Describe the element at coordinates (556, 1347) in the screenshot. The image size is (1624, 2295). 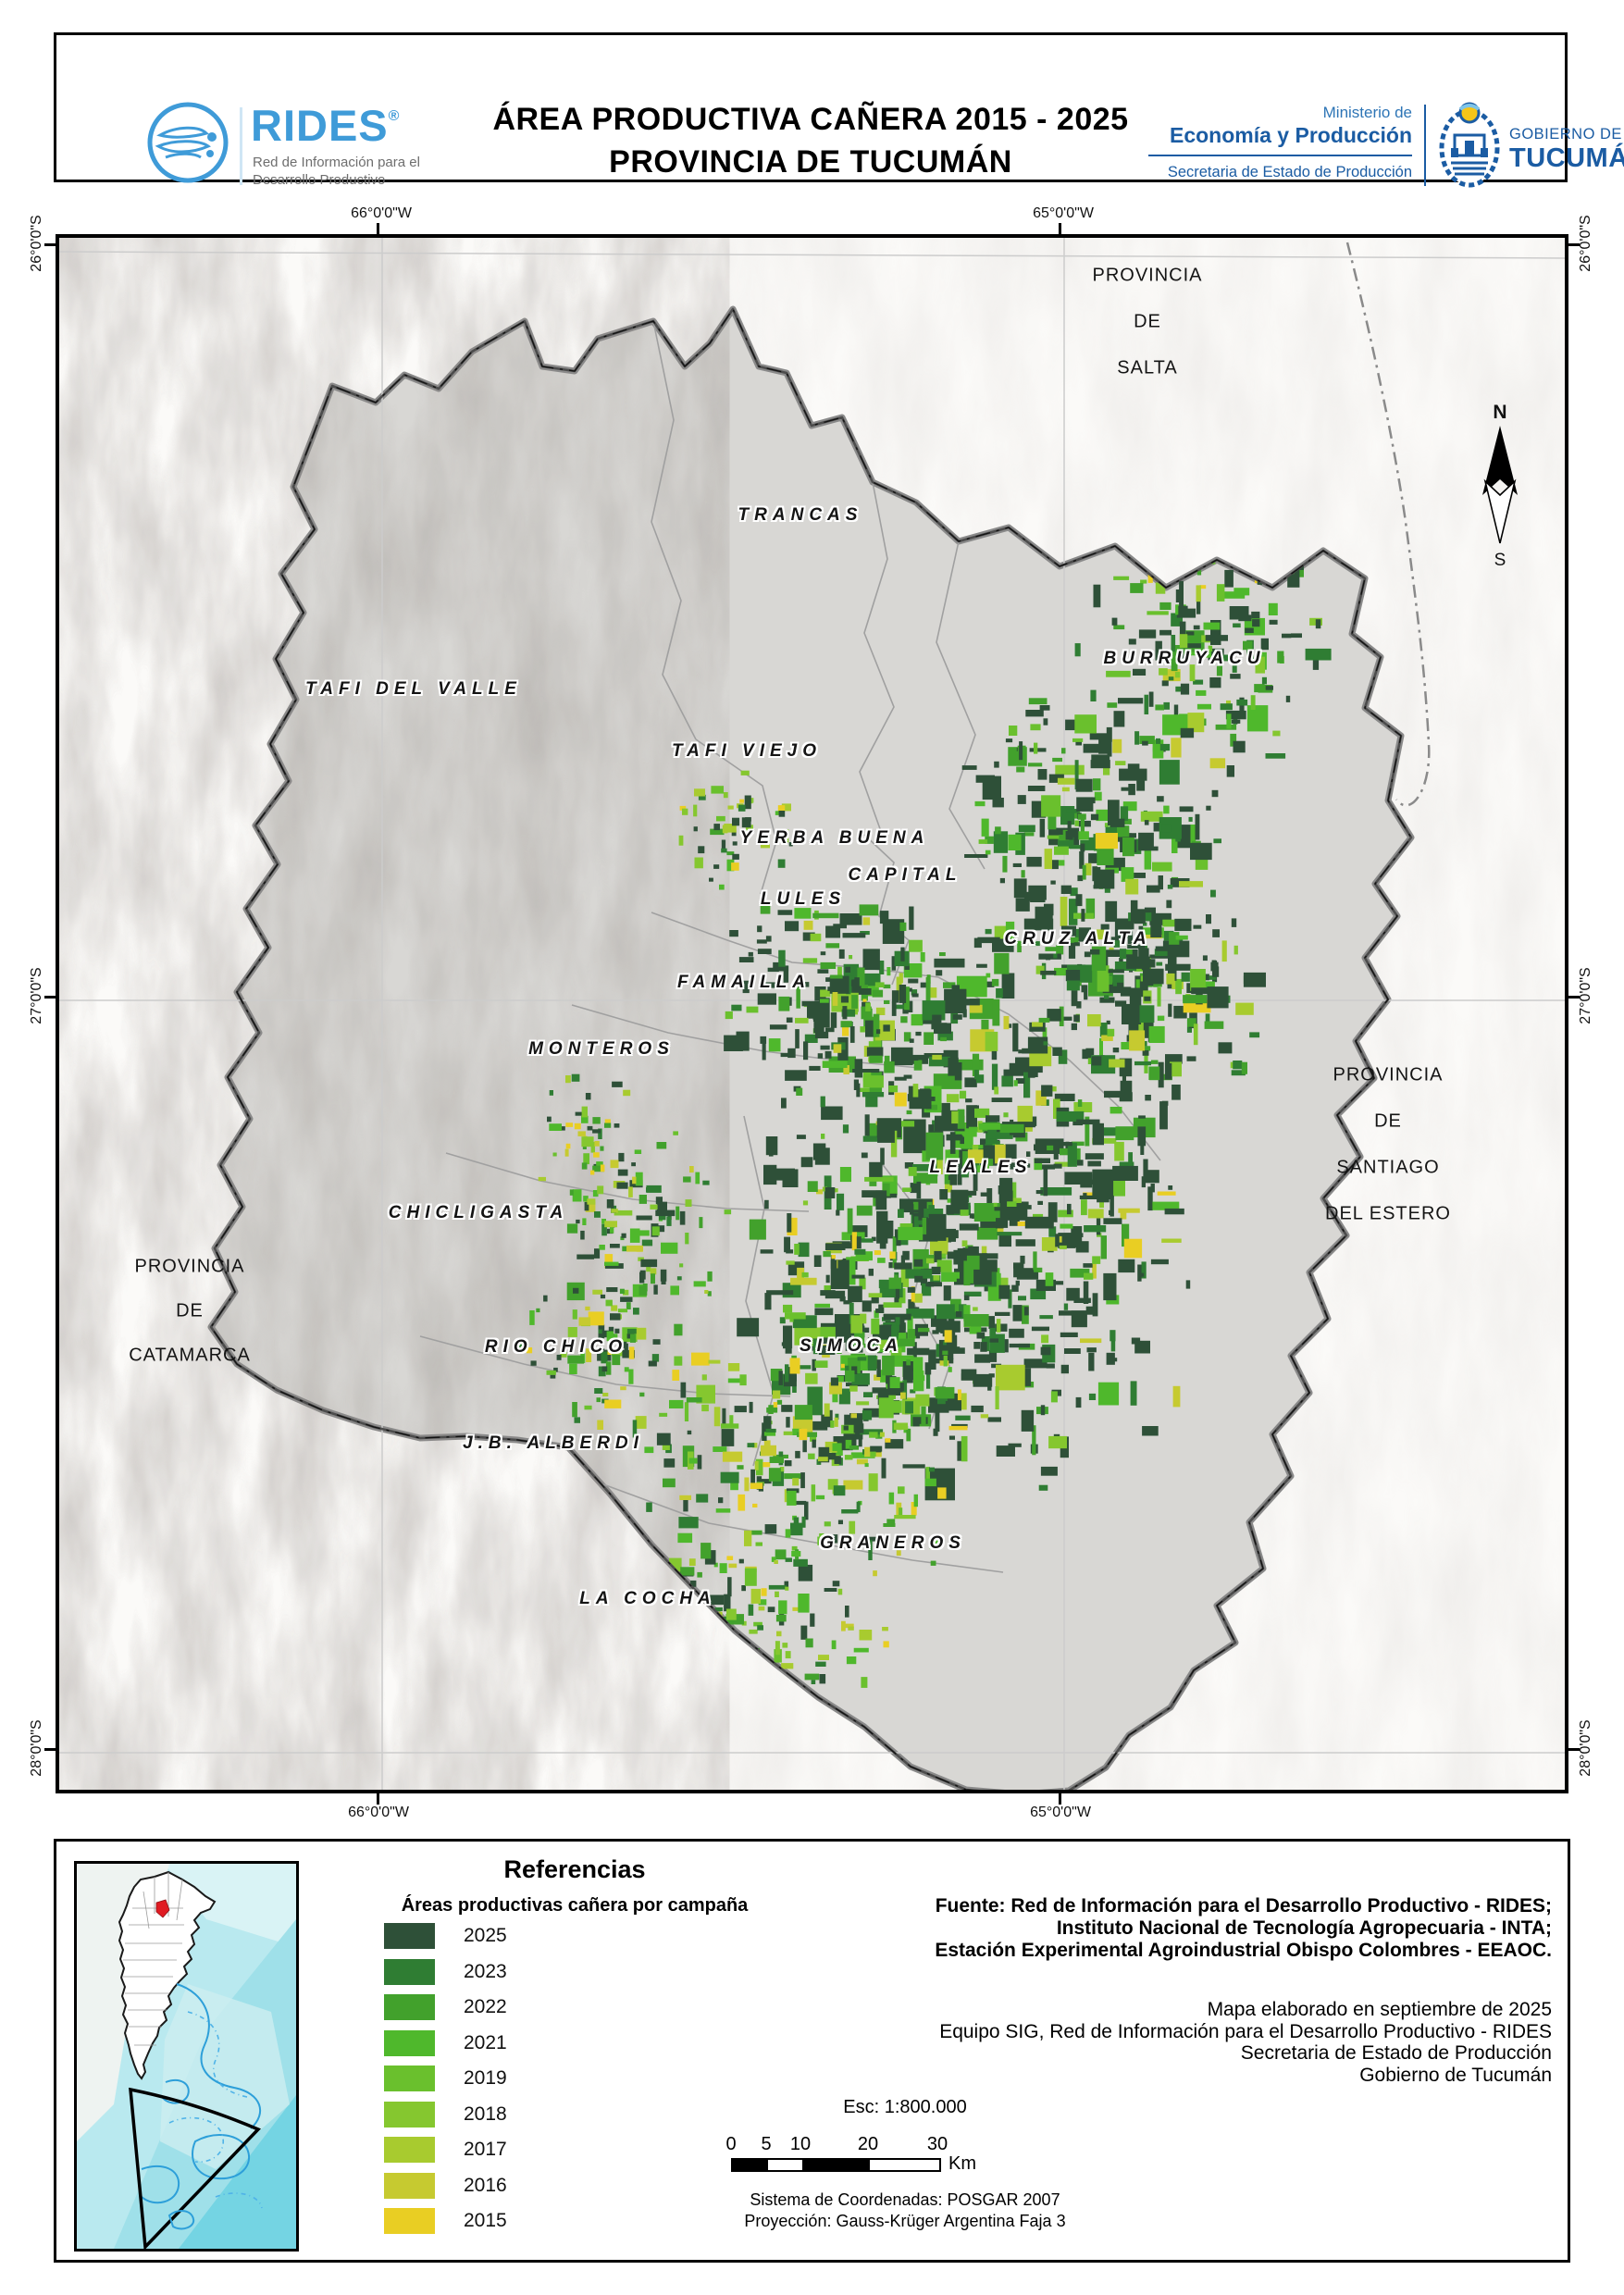
I see `department-label: RIO CHICO` at that location.